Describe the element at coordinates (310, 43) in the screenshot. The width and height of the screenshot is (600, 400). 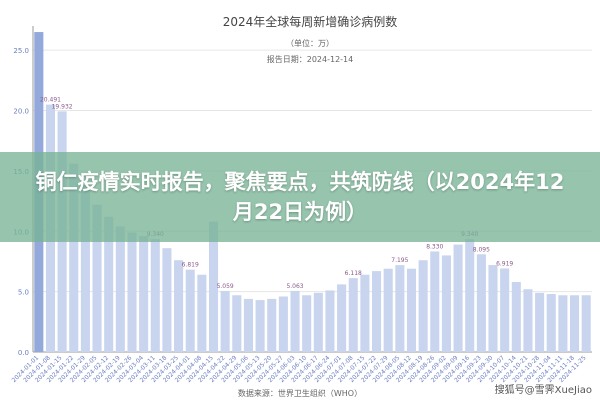
I see `chart-subtitle: （单位：万）` at that location.